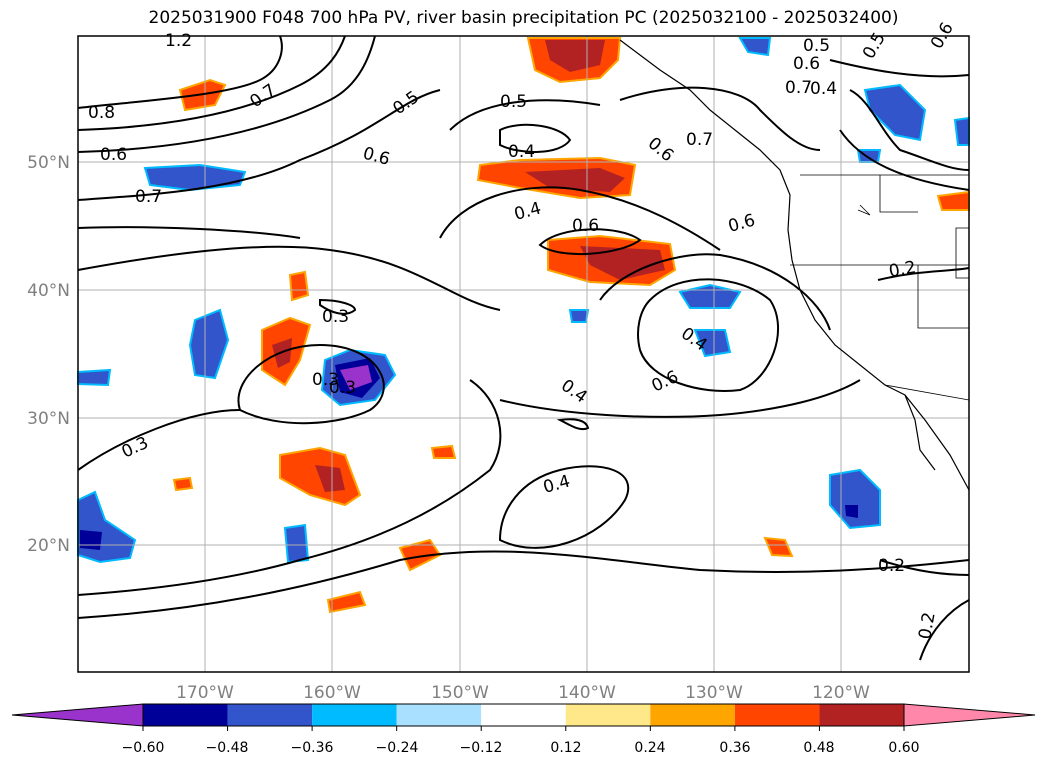  What do you see at coordinates (523, 693) in the screenshot?
I see `lon-labels: 170°W 160°W 150°W 140°W 130°W 120°W` at bounding box center [523, 693].